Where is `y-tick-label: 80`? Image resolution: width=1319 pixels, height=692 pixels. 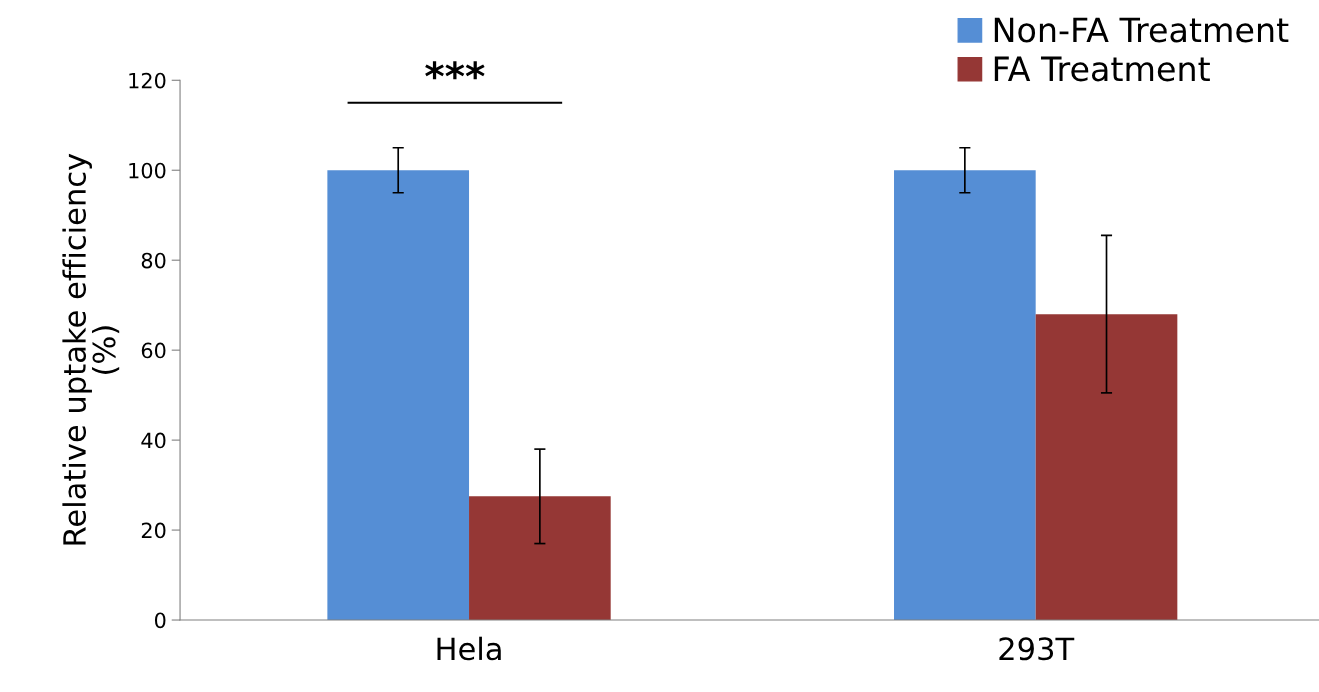
y-tick-label: 80 is located at coordinates (153, 260).